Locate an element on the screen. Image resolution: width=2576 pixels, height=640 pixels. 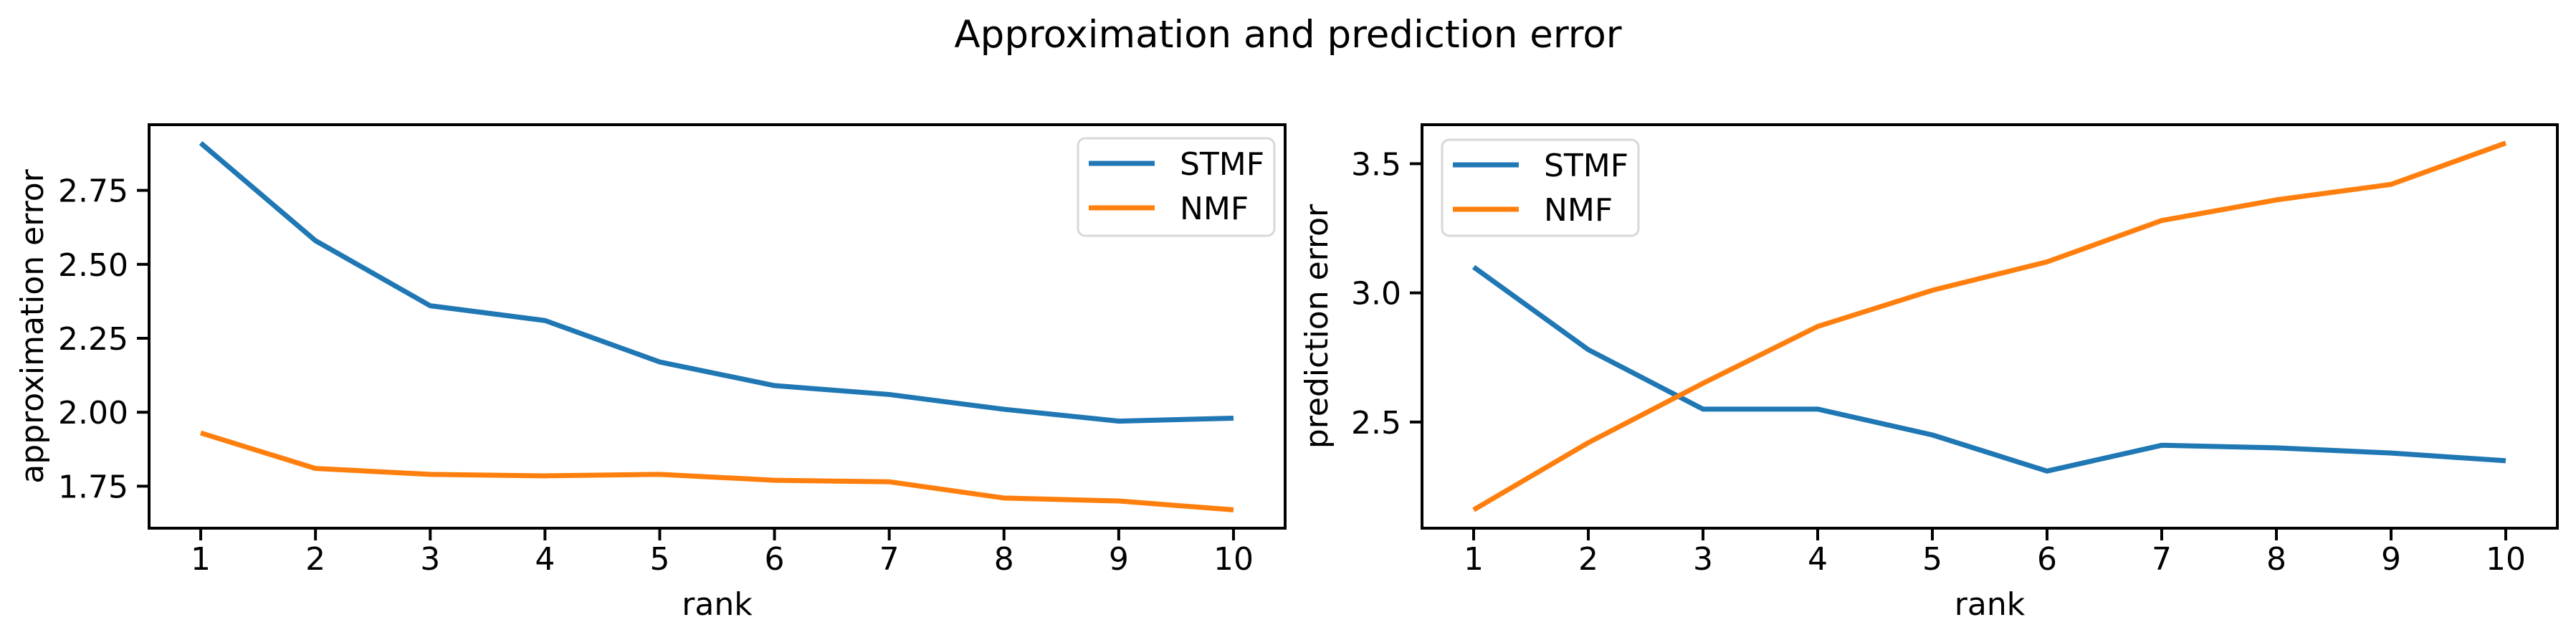
y-axis-label: prediction error is located at coordinates (1317, 326).